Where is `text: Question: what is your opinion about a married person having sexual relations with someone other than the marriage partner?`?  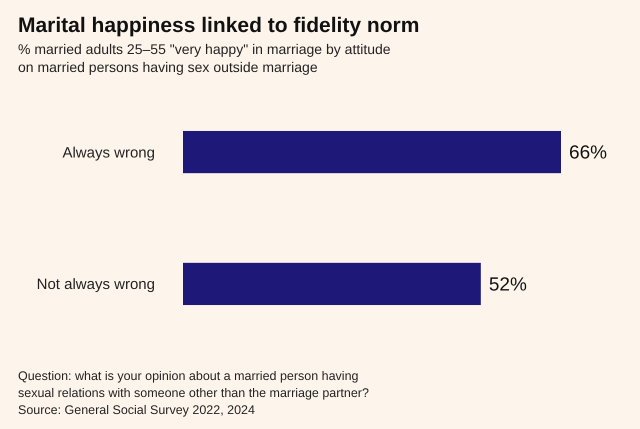
text: Question: what is your opinion about a married person having sexual relations with someone other than the marriage partner? is located at coordinates (193, 384).